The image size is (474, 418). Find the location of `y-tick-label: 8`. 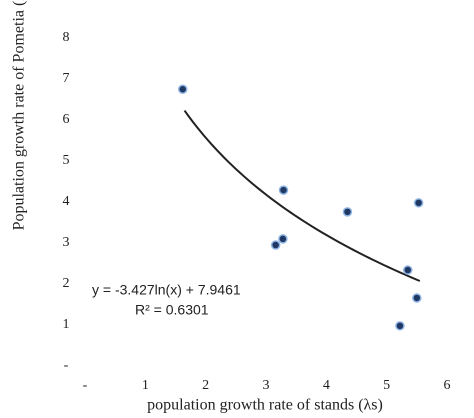

y-tick-label: 8 is located at coordinates (66, 37).